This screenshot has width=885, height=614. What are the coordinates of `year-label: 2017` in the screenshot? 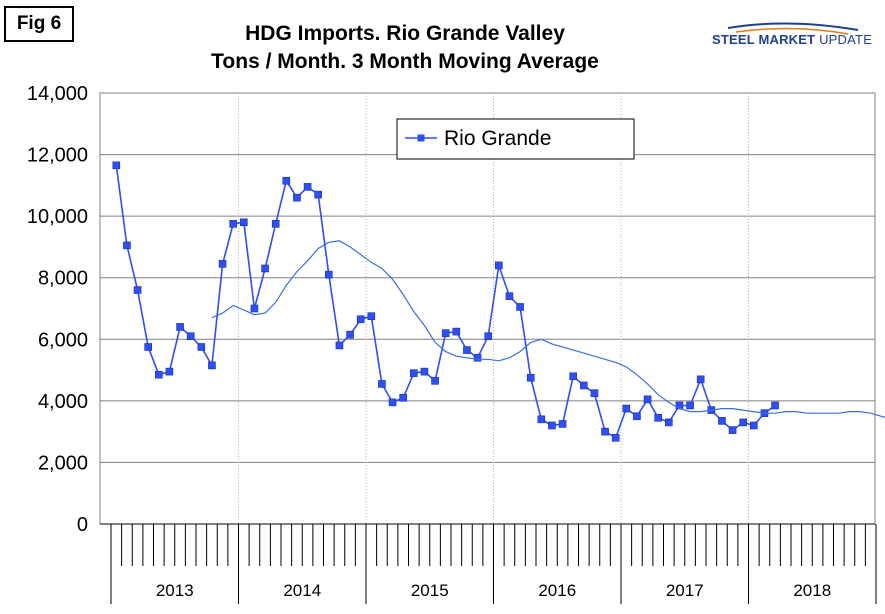 It's located at (685, 590).